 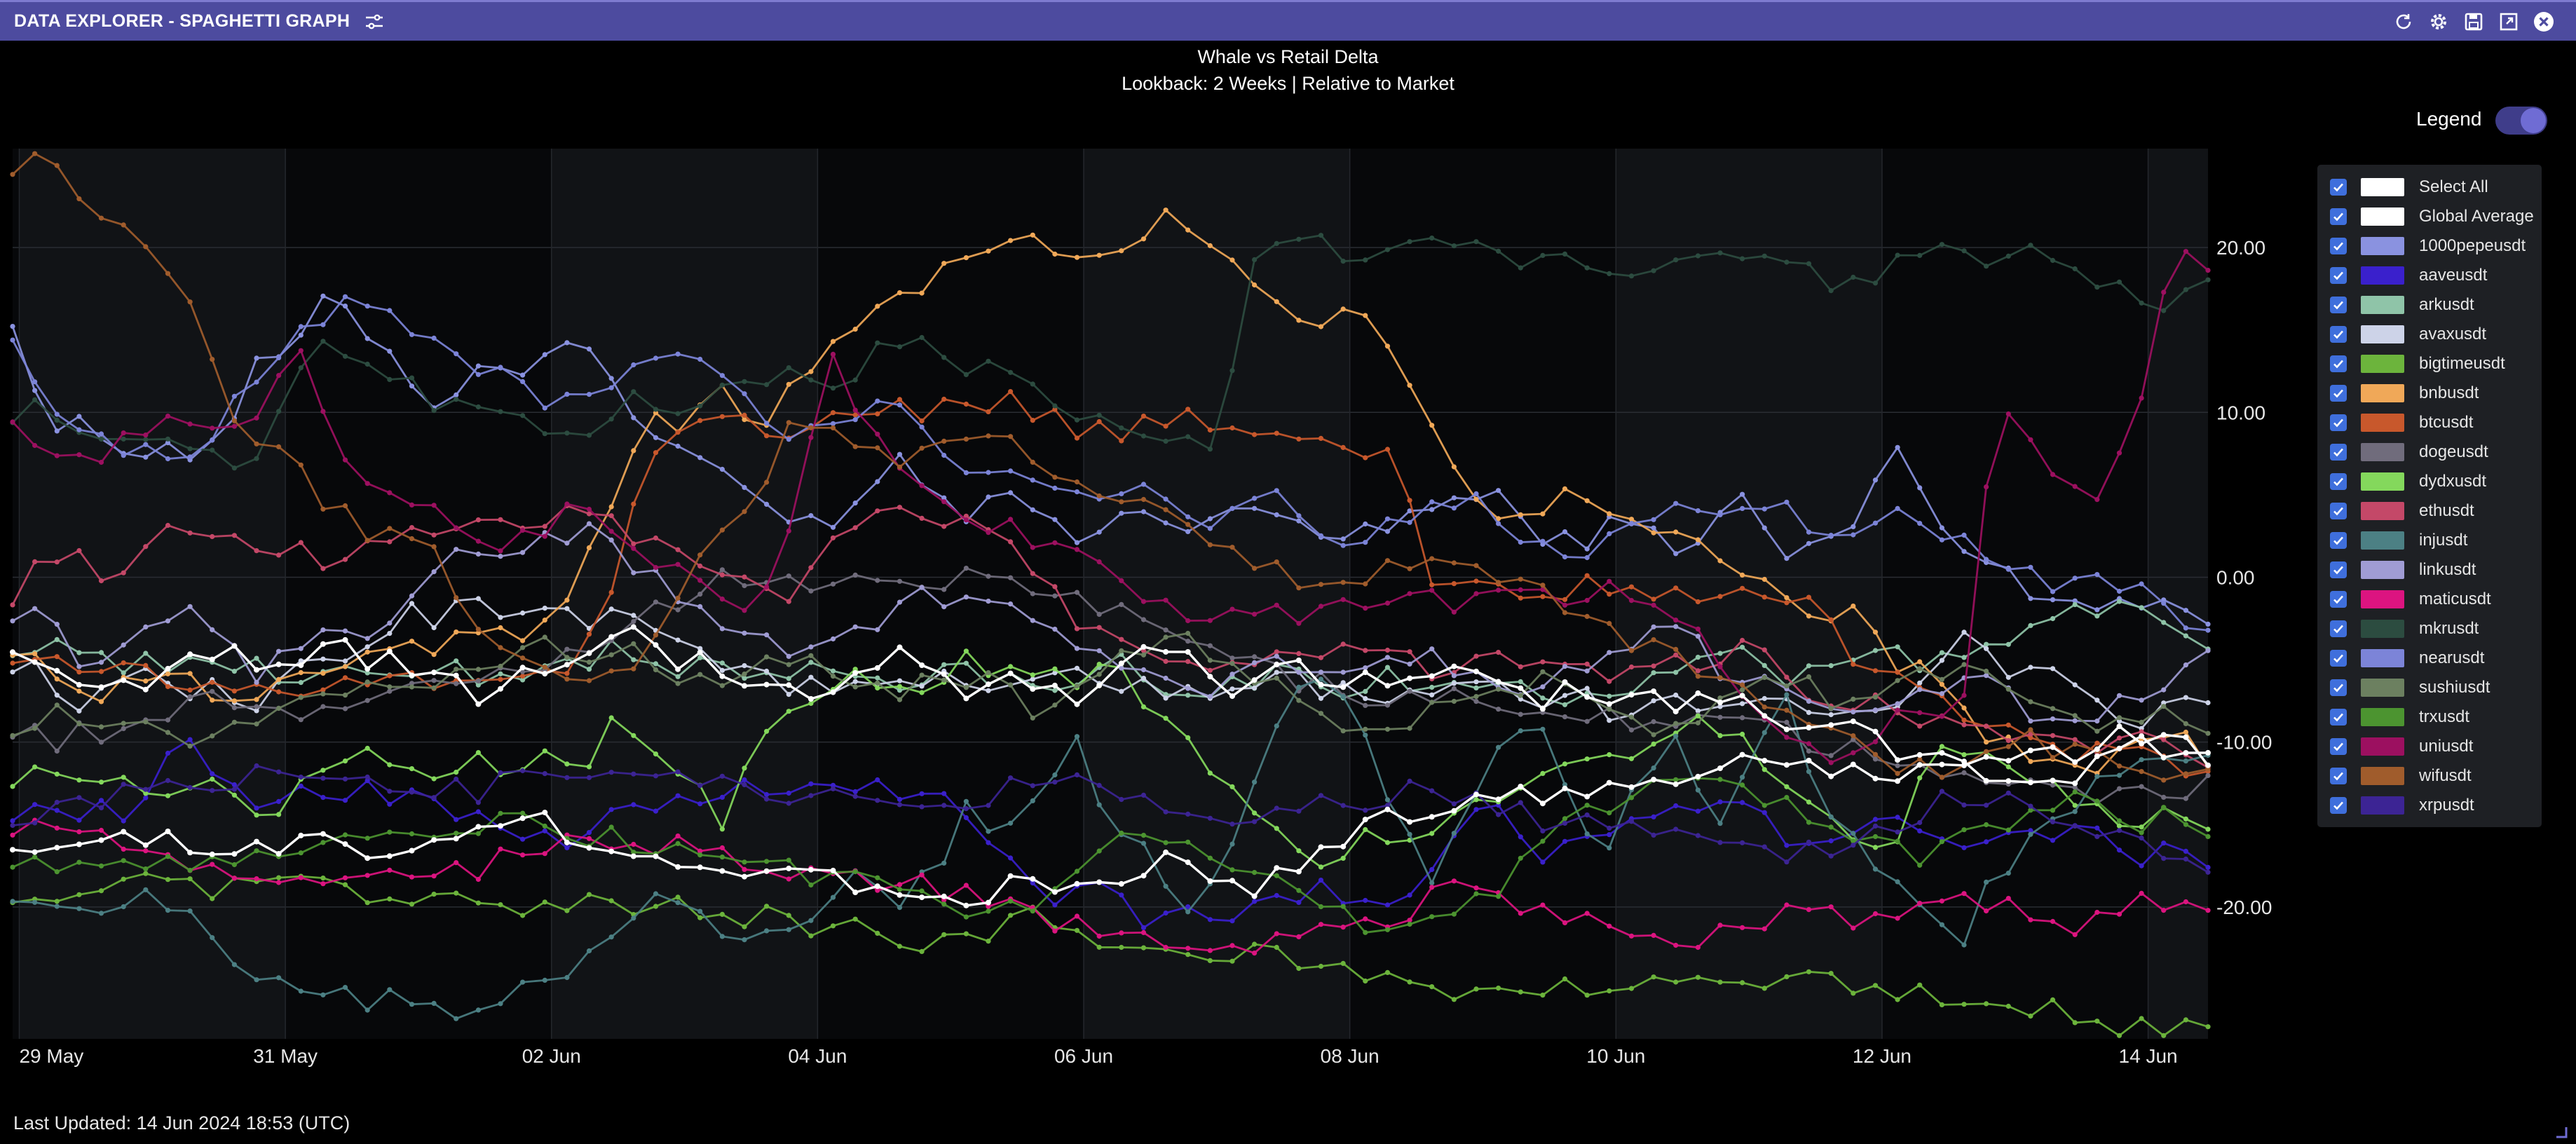 I want to click on legend-item: 1000pepeusdt, so click(x=2428, y=246).